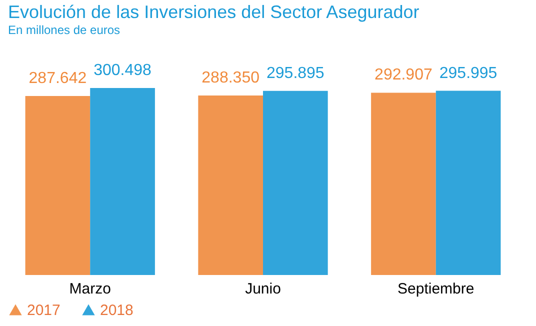 The image size is (536, 326). I want to click on x-tick-label: Junio, so click(263, 289).